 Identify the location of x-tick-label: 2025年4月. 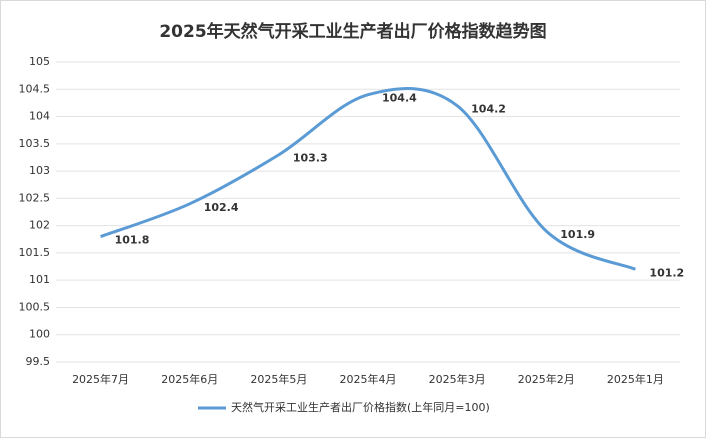
(368, 379).